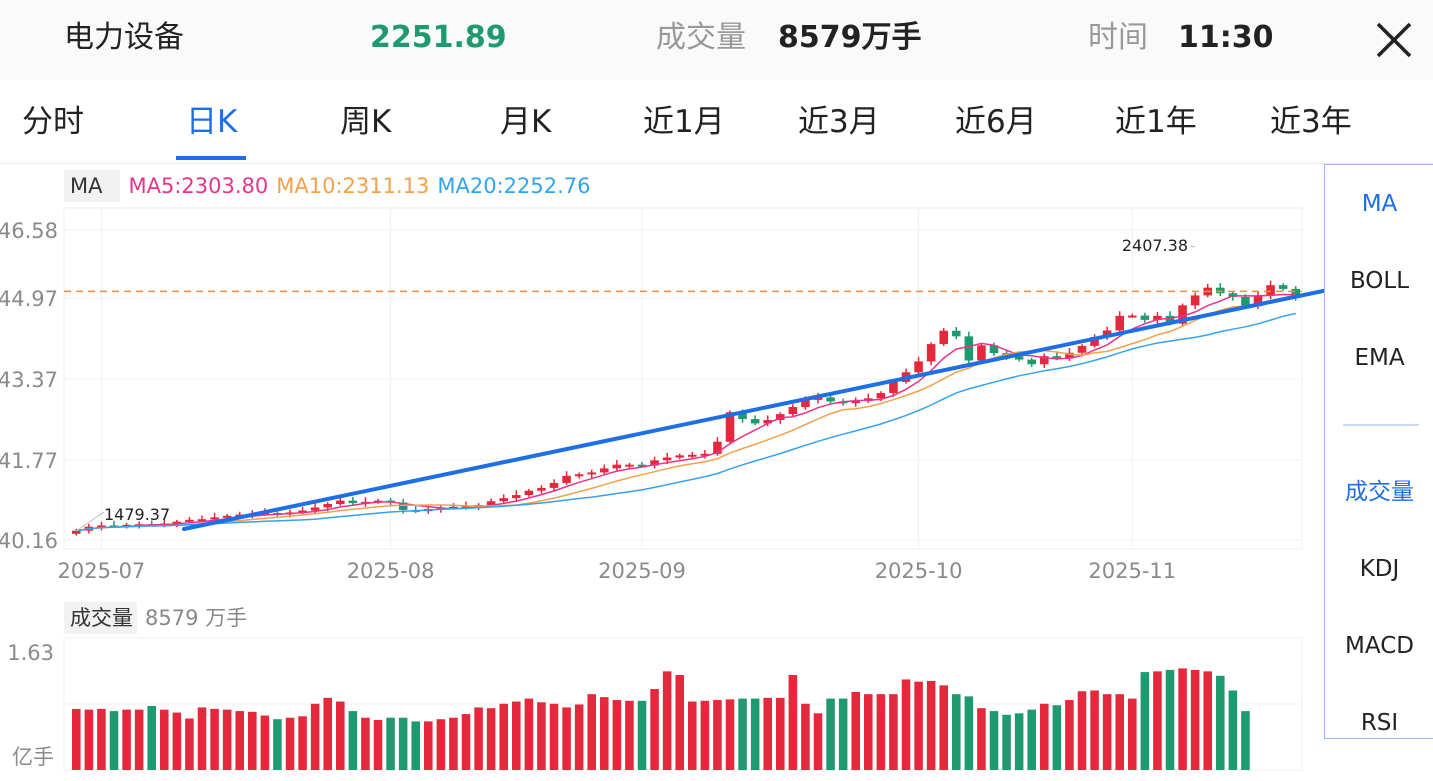  I want to click on indicator-ema: EMA, so click(1379, 358).